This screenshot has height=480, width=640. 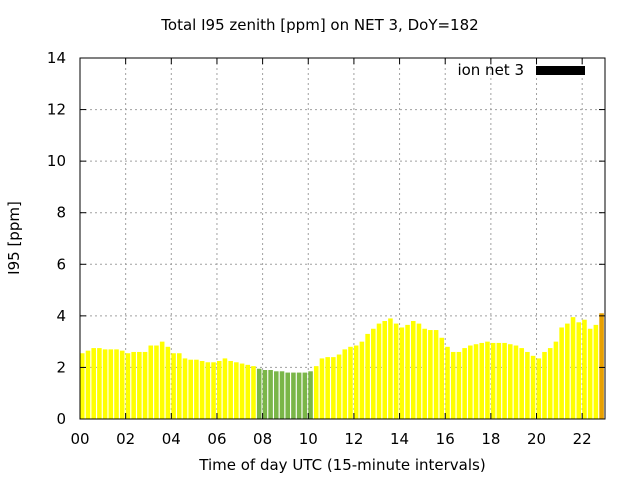 I want to click on y-tick-label: 14, so click(x=56, y=58).